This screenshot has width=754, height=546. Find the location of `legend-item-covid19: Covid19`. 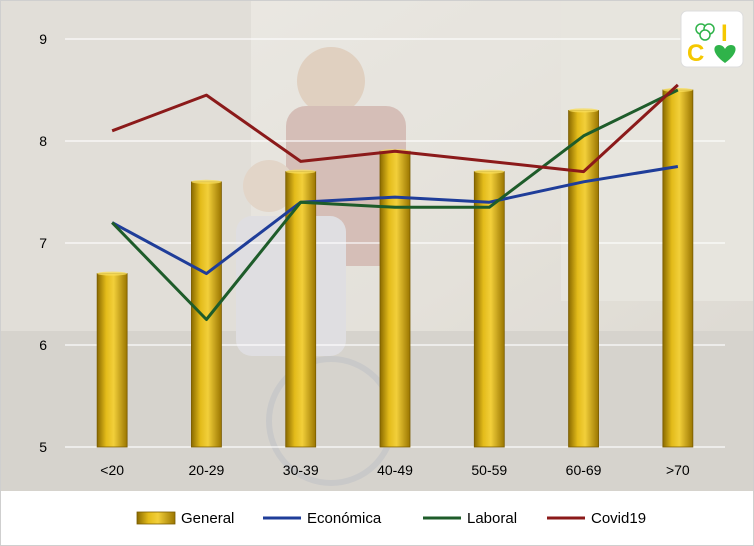

legend-item-covid19: Covid19 is located at coordinates (596, 518).